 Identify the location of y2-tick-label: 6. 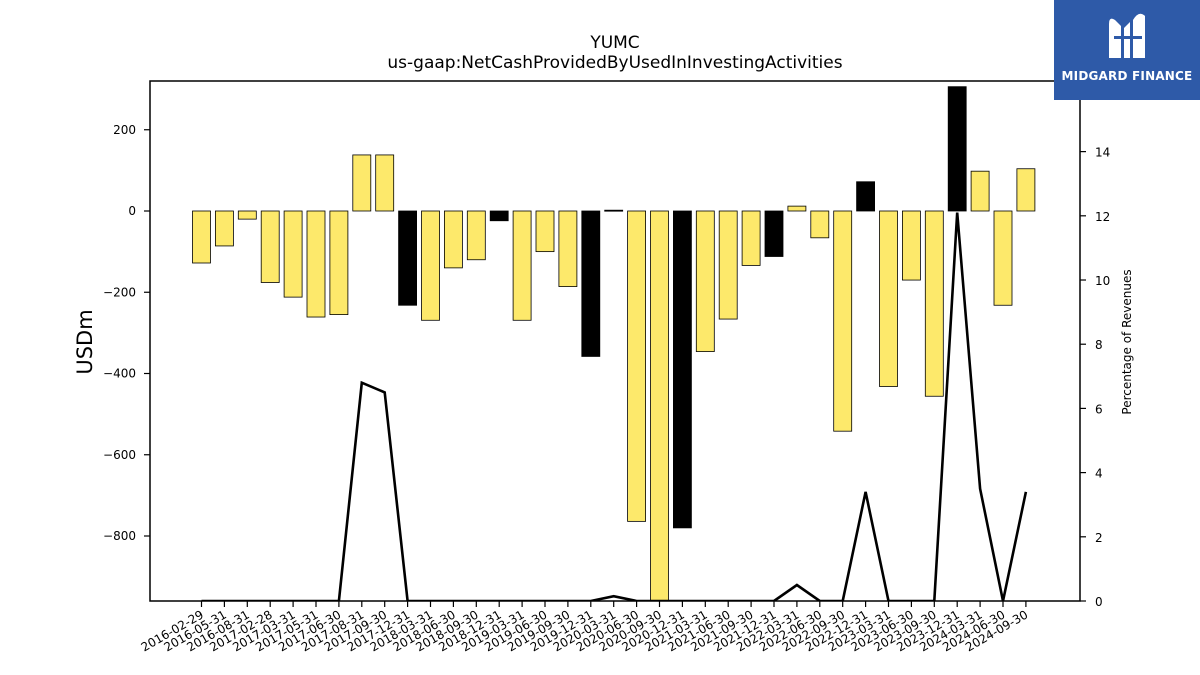
(1099, 409).